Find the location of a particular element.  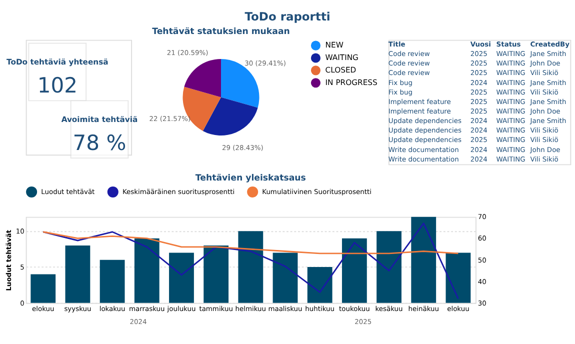

text: Avoimita tehtäviä is located at coordinates (99, 119).